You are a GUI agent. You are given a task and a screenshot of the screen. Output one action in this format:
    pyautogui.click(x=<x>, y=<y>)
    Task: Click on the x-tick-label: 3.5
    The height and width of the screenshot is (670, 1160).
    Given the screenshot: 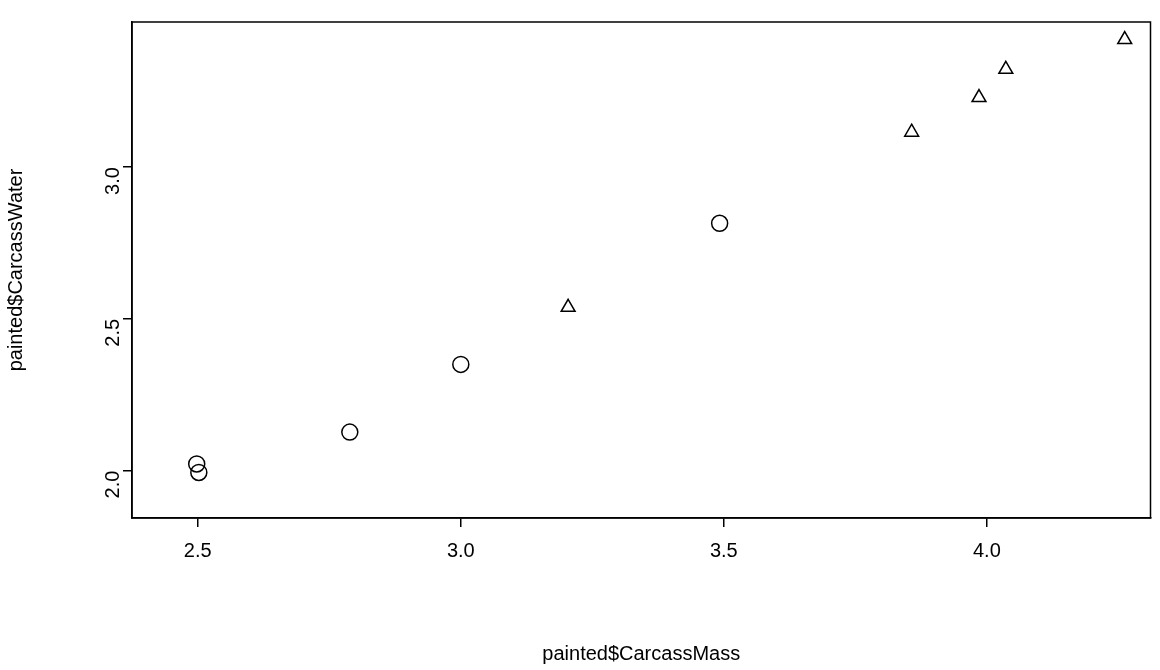 What is the action you would take?
    pyautogui.click(x=723, y=549)
    